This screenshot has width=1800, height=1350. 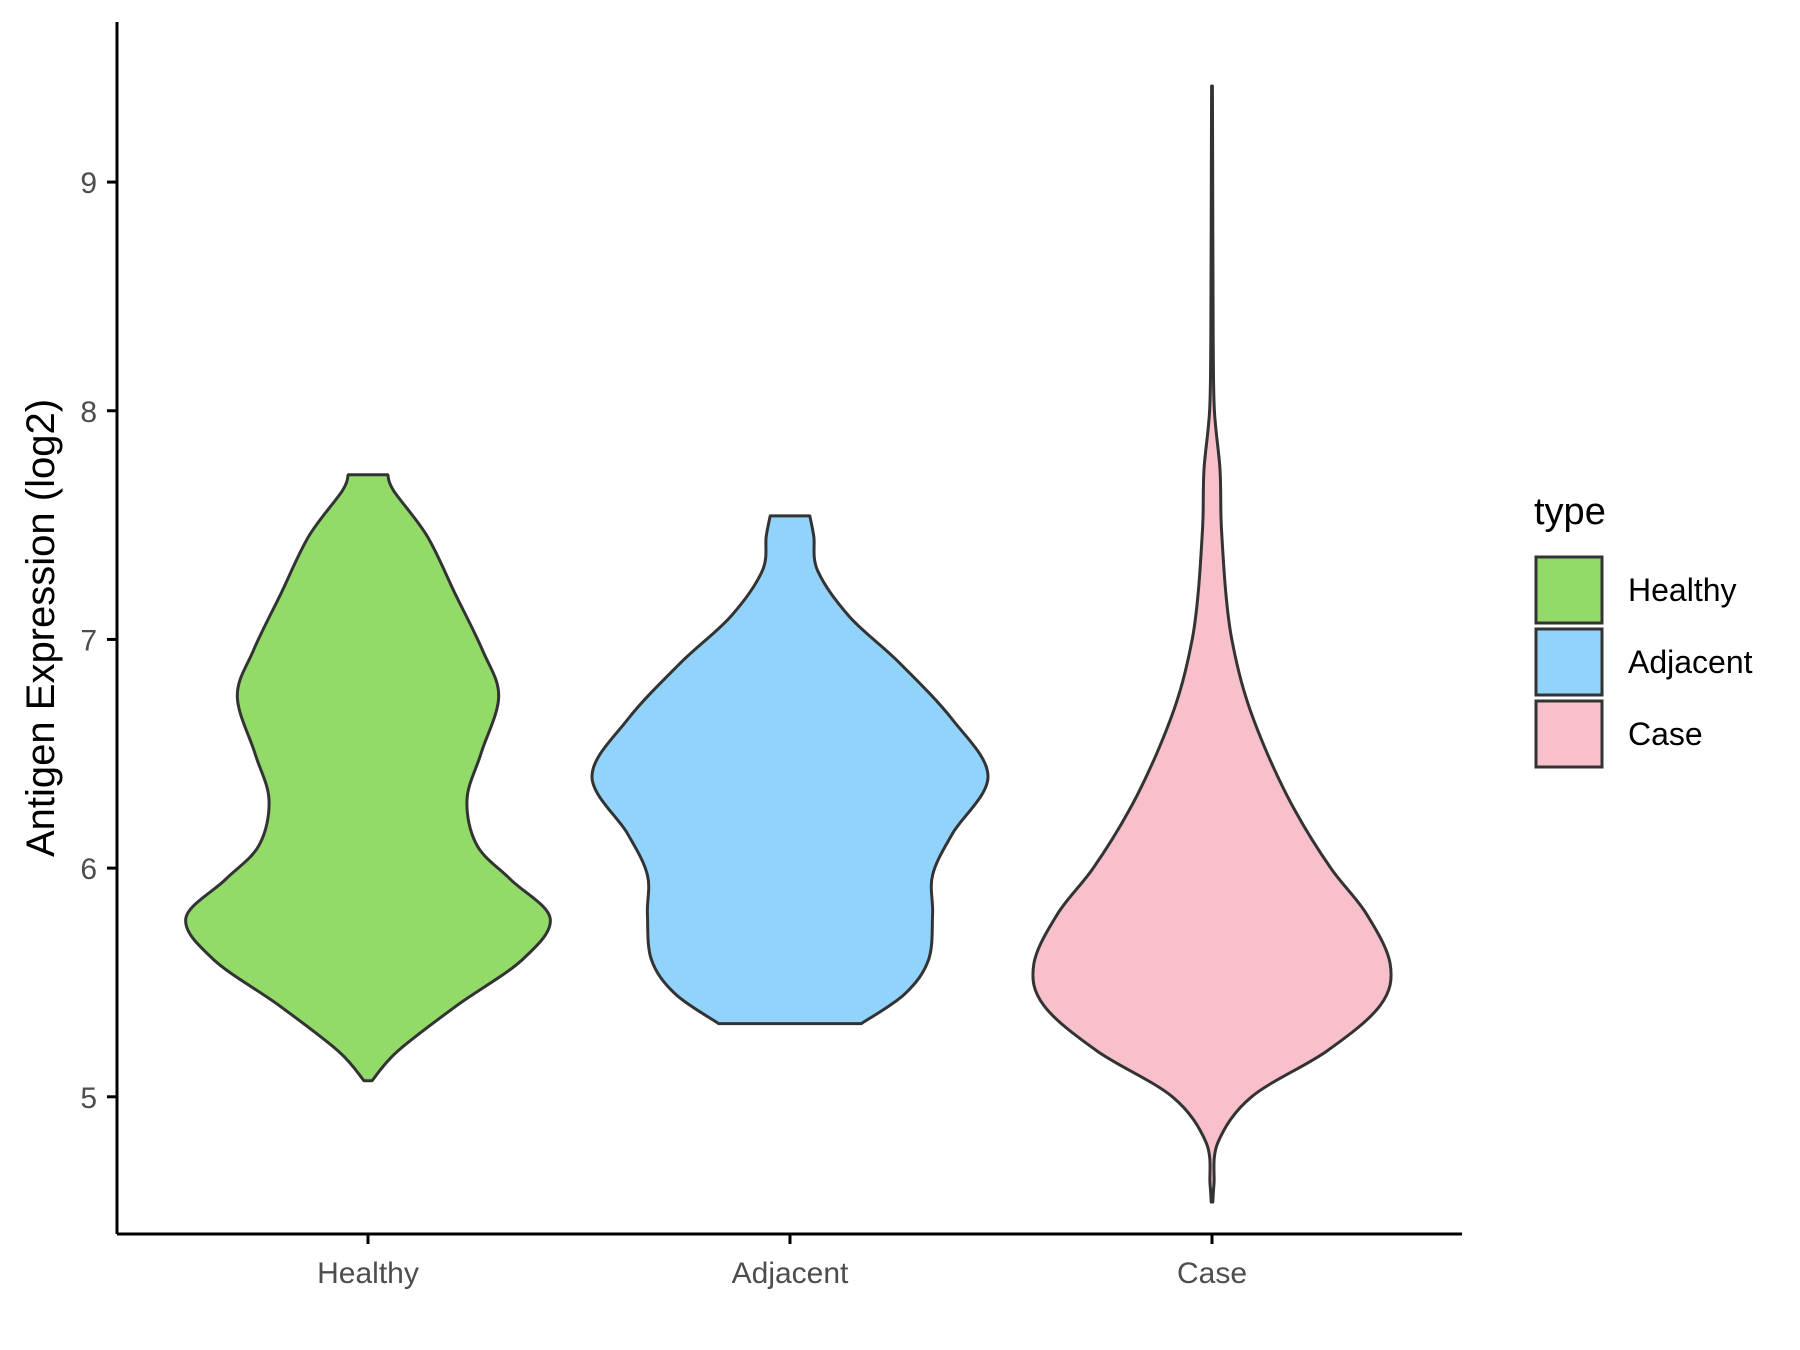 What do you see at coordinates (1570, 512) in the screenshot?
I see `legend-title: type` at bounding box center [1570, 512].